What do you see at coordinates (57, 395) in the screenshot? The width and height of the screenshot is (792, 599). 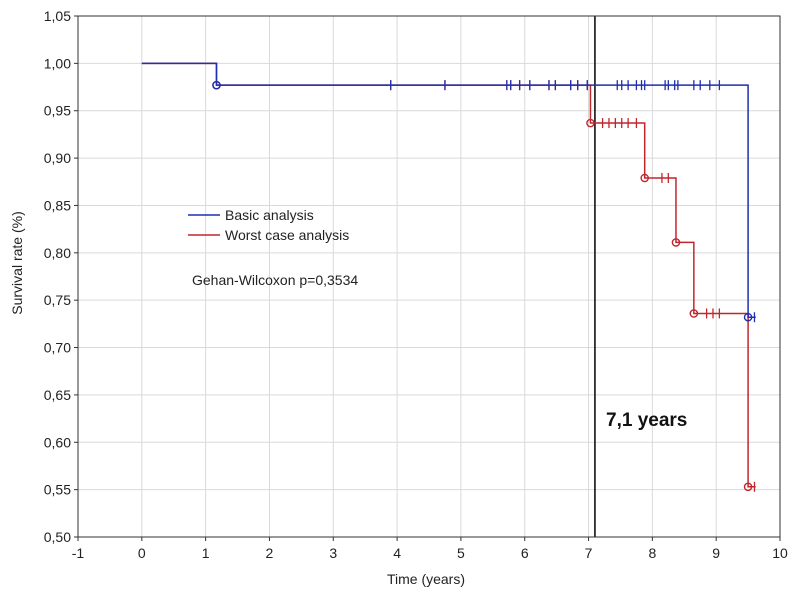 I see `y-tick-label: 0,65` at bounding box center [57, 395].